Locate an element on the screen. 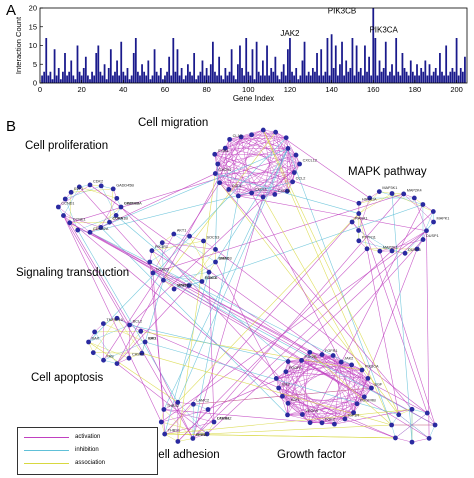 Image resolution: width=474 pixels, height=478 pixels. gene-label: PDGFRB is located at coordinates (368, 400).